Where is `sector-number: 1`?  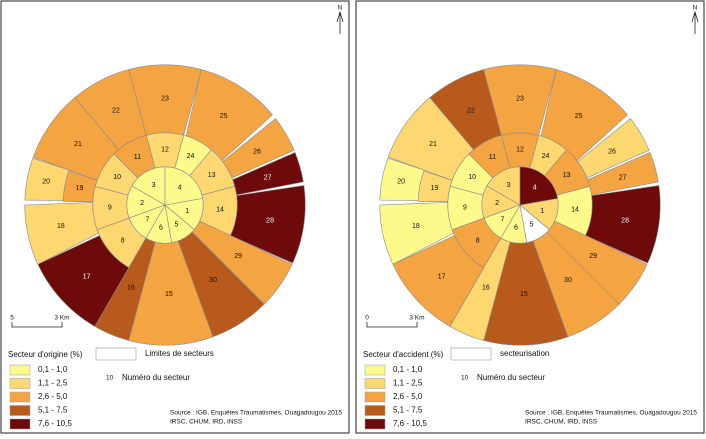
sector-number: 1 is located at coordinates (542, 211).